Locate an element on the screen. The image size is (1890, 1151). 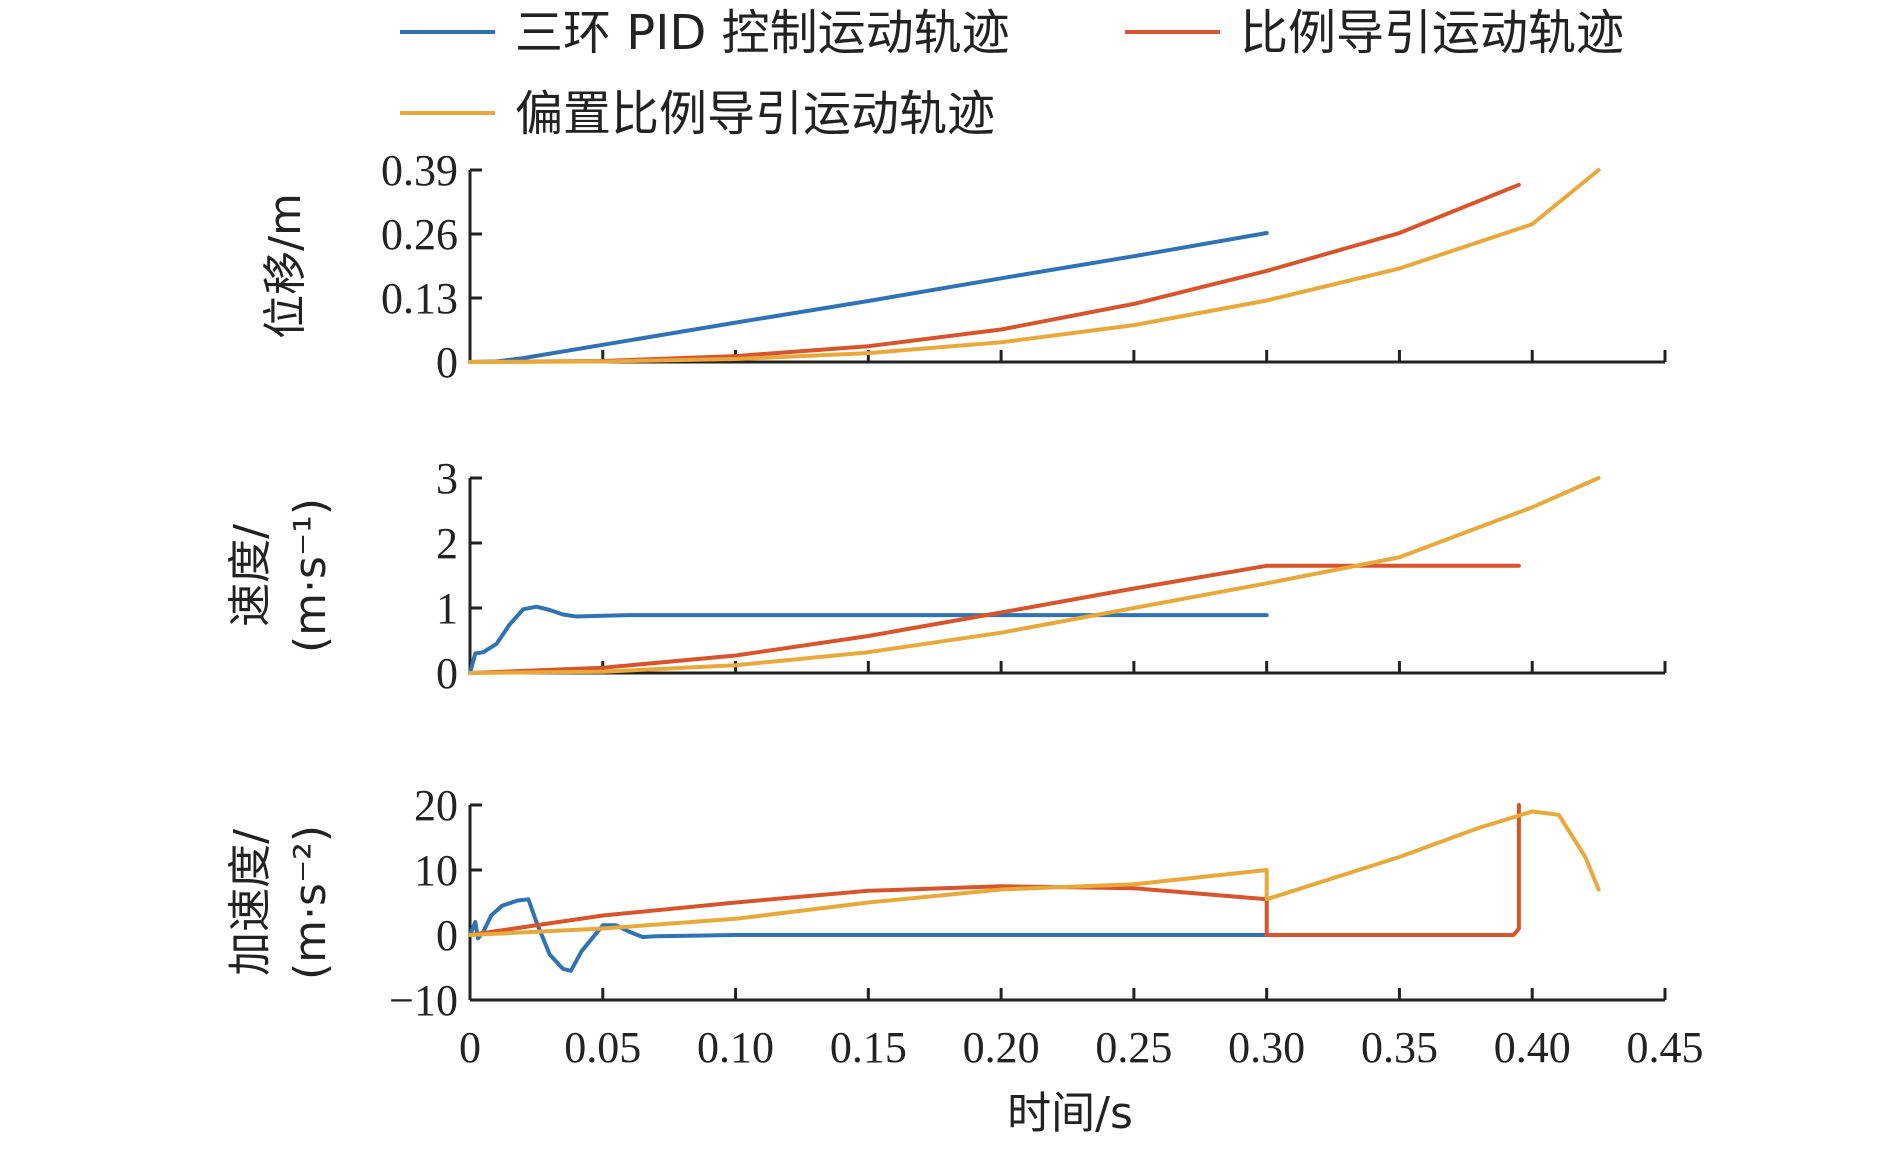
y-tick-label: 3 is located at coordinates (447, 478).